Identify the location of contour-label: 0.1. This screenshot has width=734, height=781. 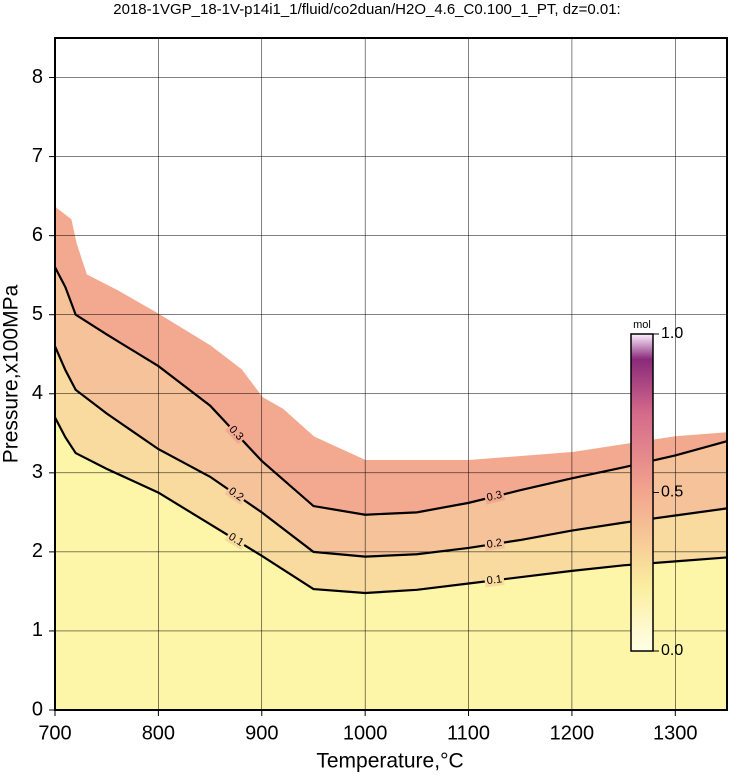
(494, 580).